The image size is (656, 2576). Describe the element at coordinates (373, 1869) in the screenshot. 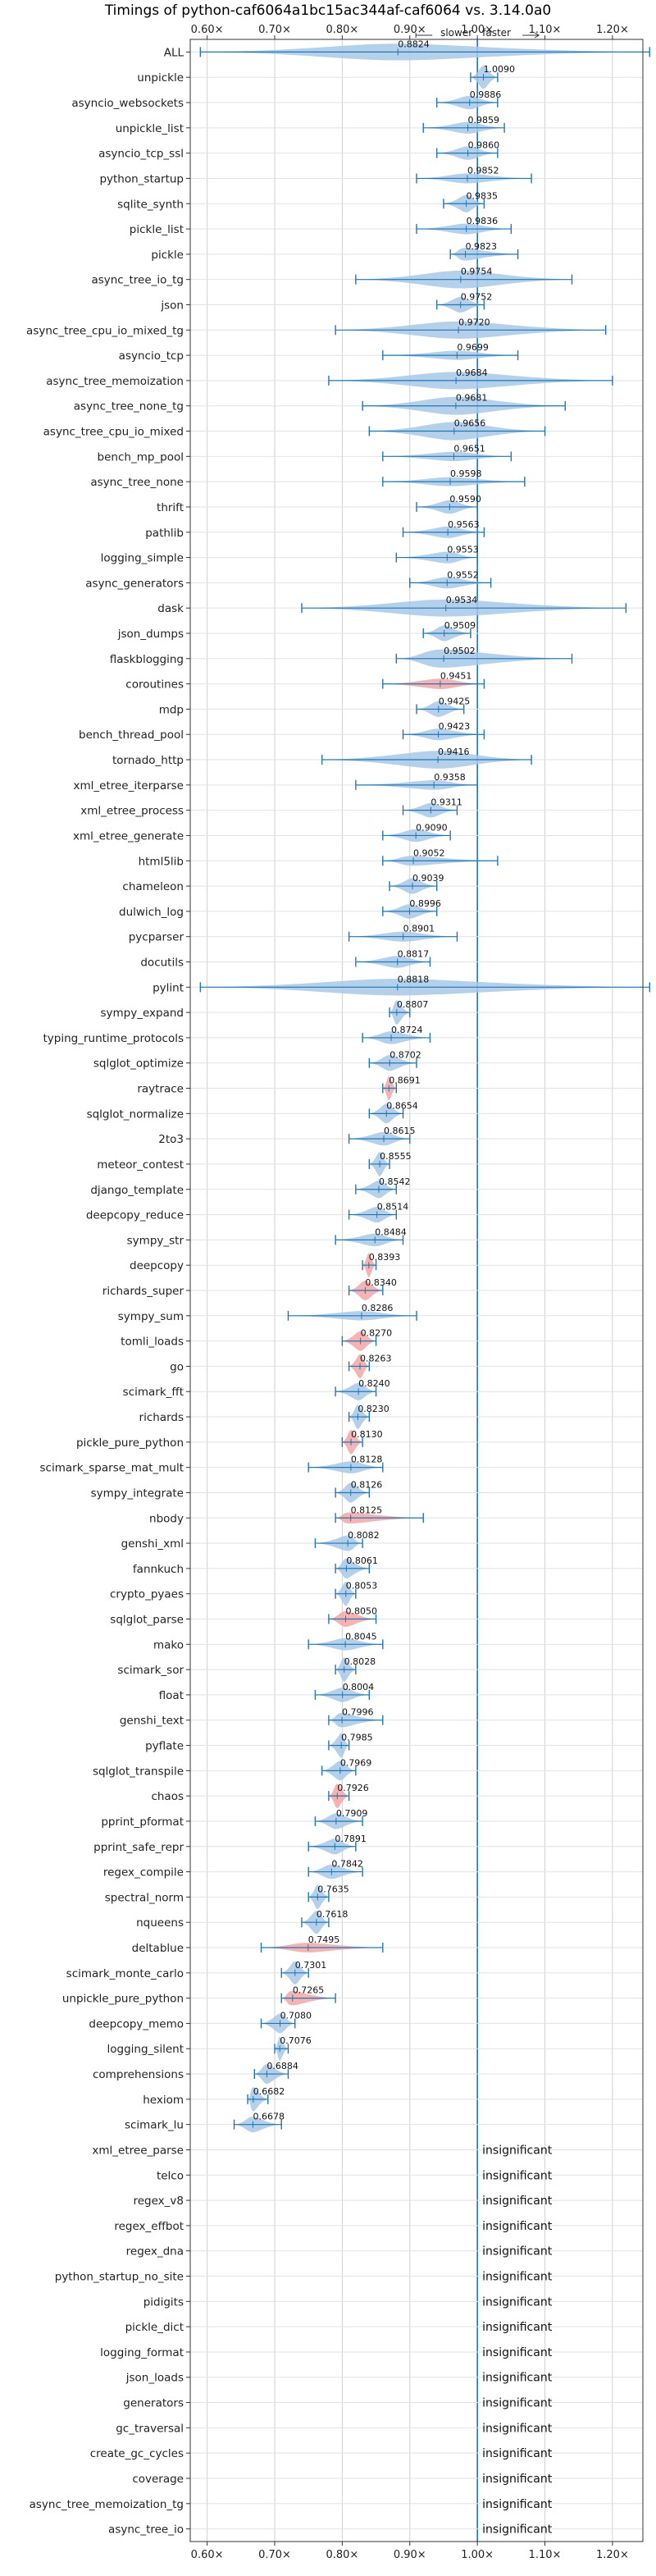

I see `benchmark-row: regex_compile 0.7842` at that location.